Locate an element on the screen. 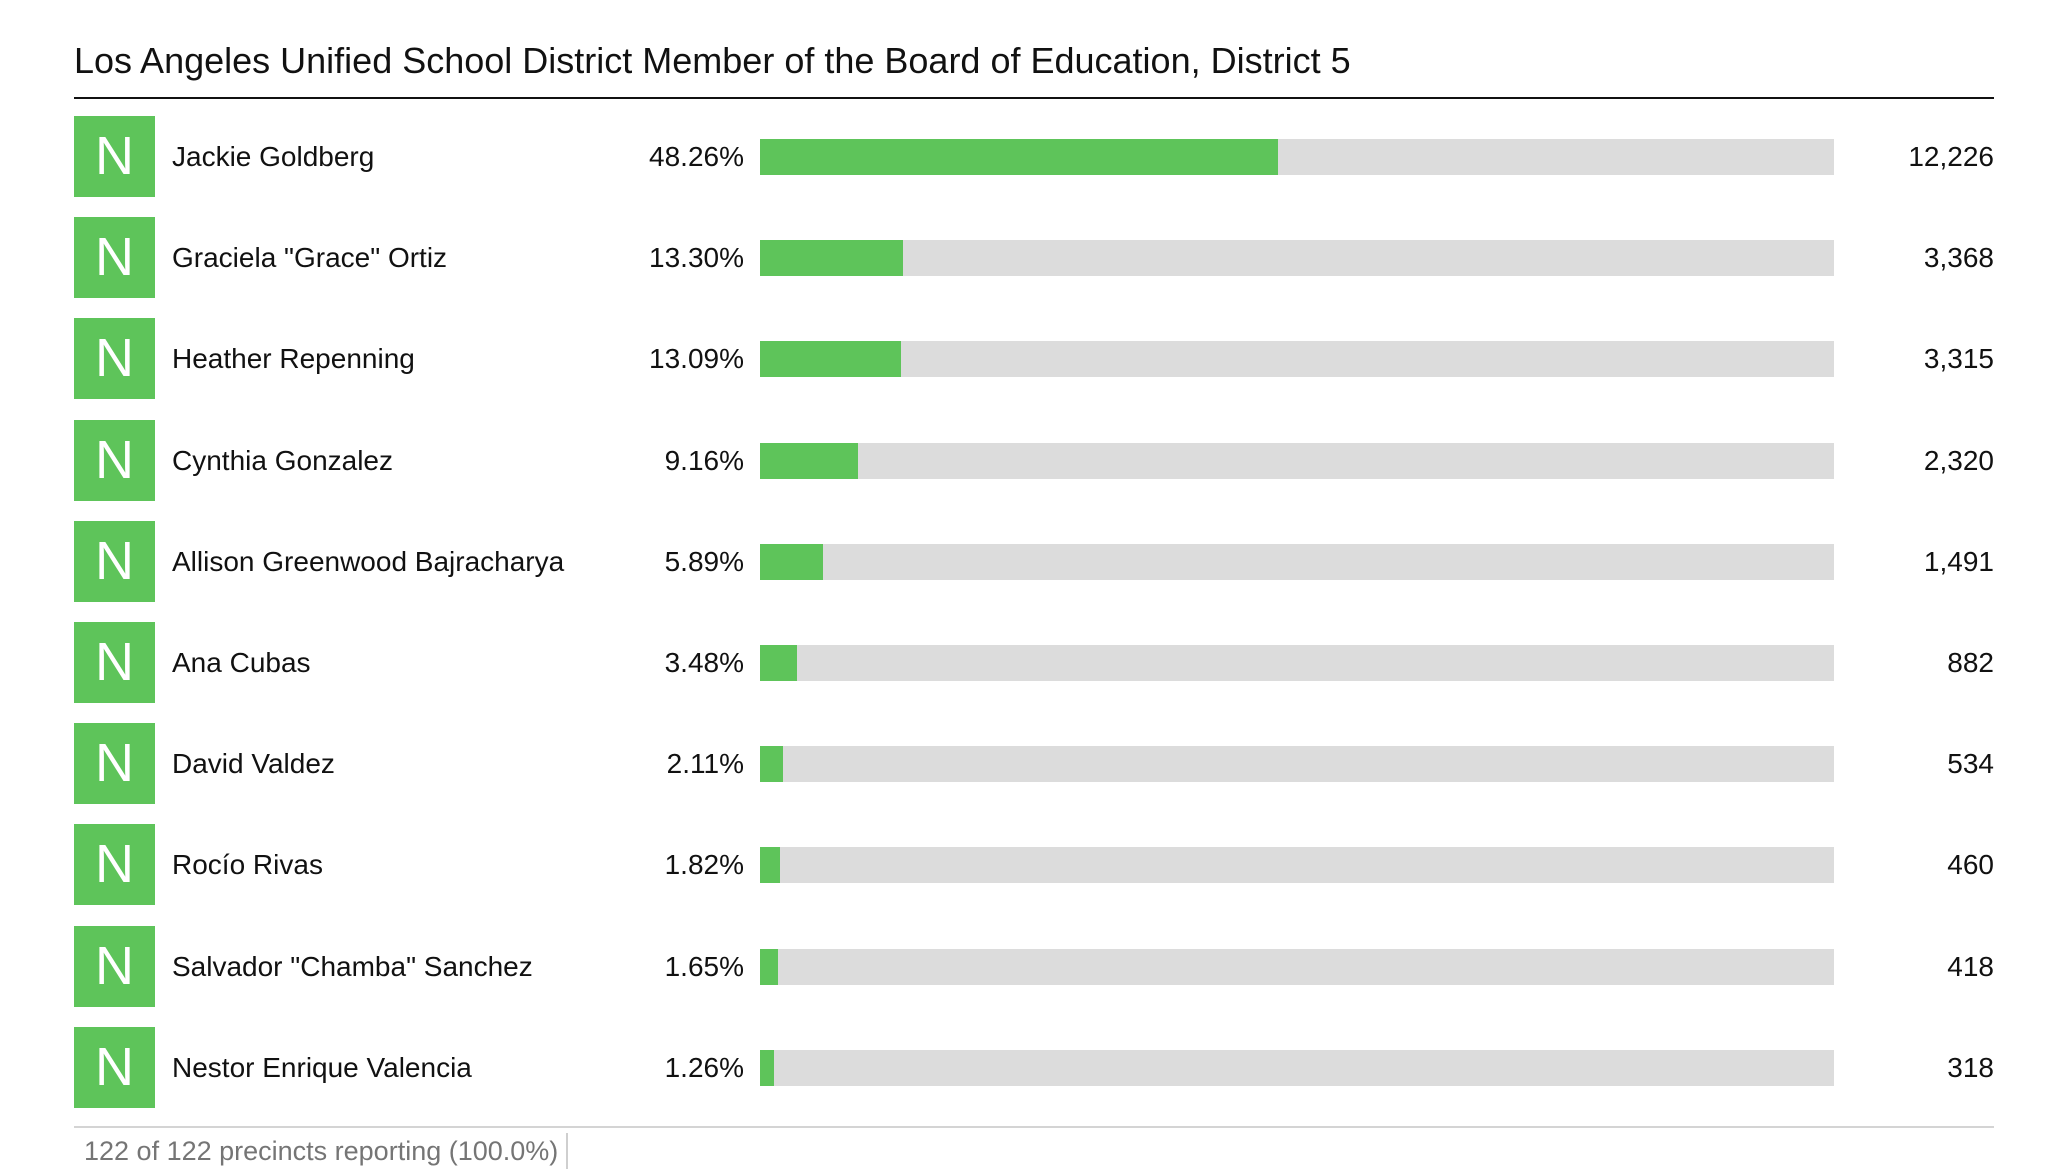  vote-count: 12,226 is located at coordinates (1951, 156).